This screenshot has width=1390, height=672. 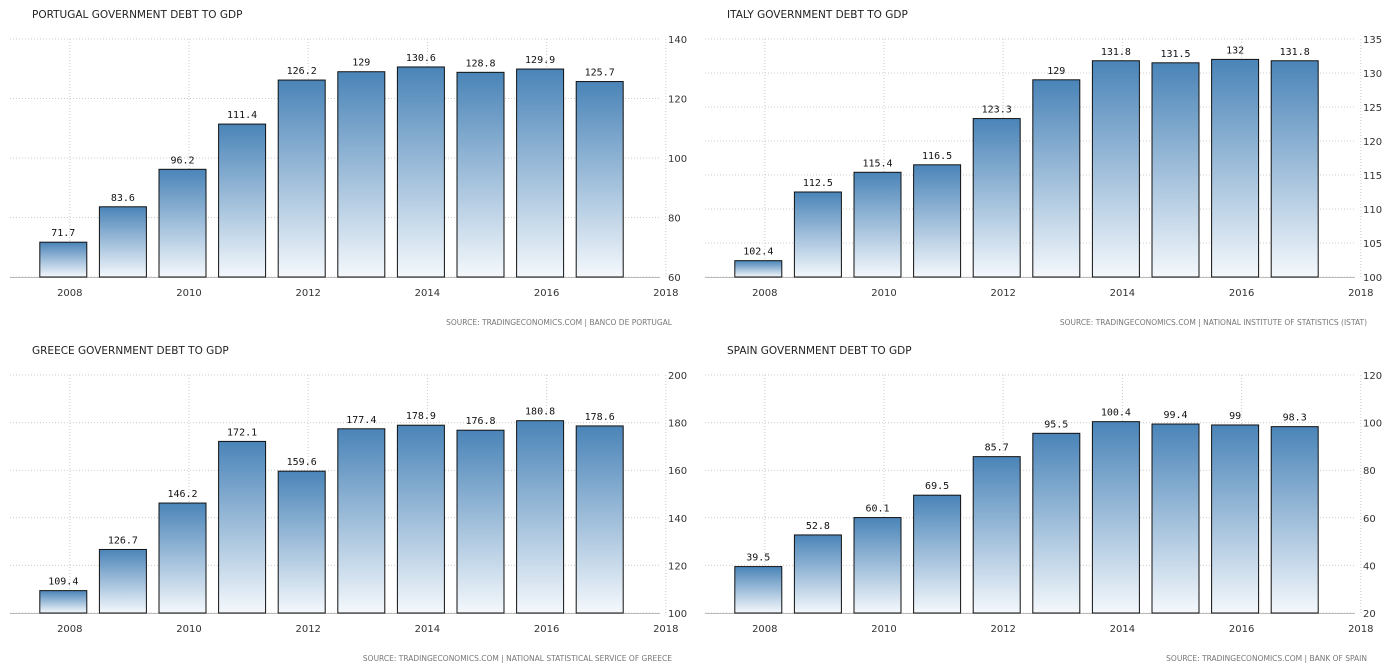 What do you see at coordinates (242, 432) in the screenshot?
I see `data-label: 172.1` at bounding box center [242, 432].